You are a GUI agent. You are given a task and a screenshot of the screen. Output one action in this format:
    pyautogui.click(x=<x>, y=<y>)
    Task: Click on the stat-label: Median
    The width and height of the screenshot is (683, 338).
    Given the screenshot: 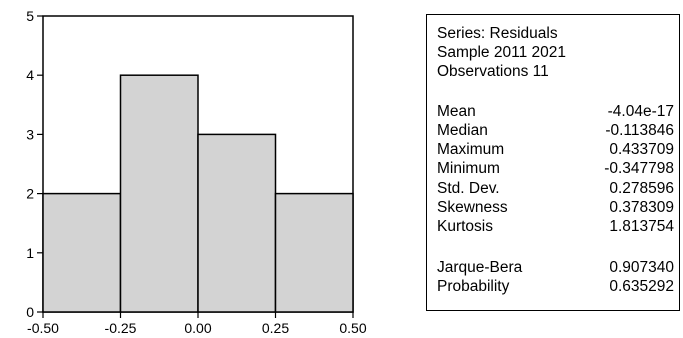 What is the action you would take?
    pyautogui.click(x=462, y=130)
    